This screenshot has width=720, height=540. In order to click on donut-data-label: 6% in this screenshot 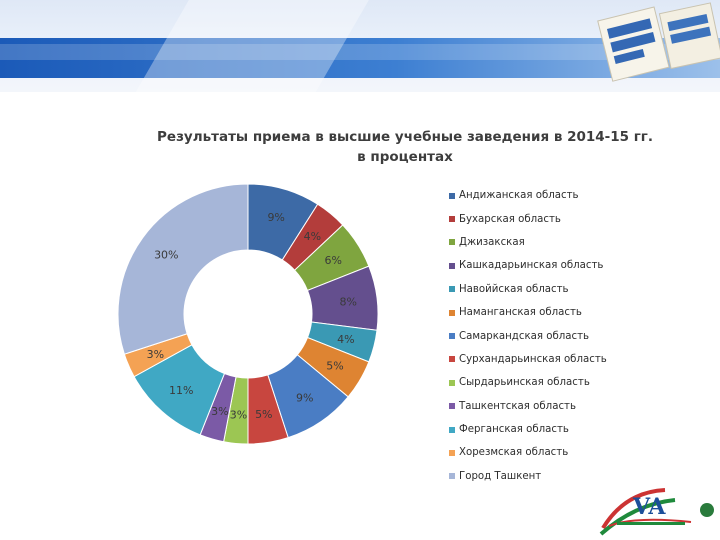, I will do `click(333, 260)`.